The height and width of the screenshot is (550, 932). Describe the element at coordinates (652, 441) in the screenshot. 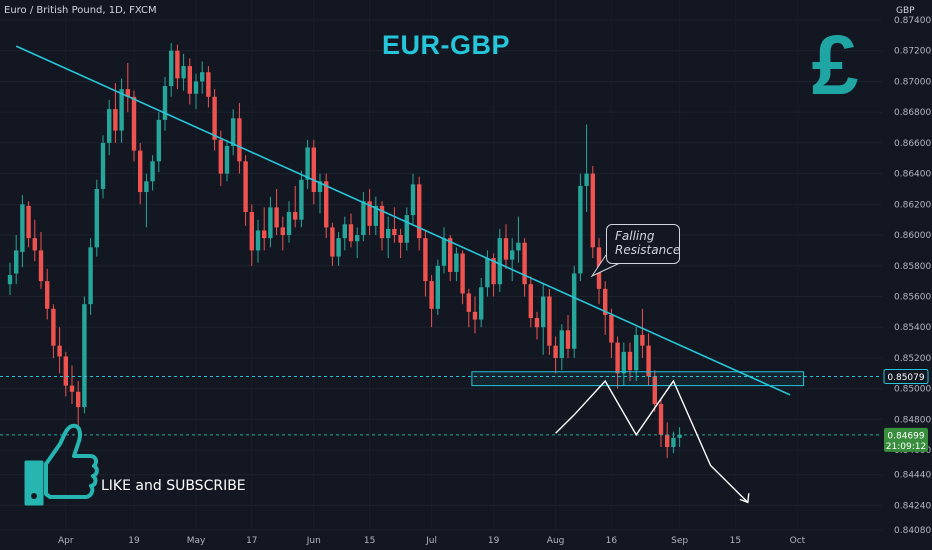

I see `projection-path` at that location.